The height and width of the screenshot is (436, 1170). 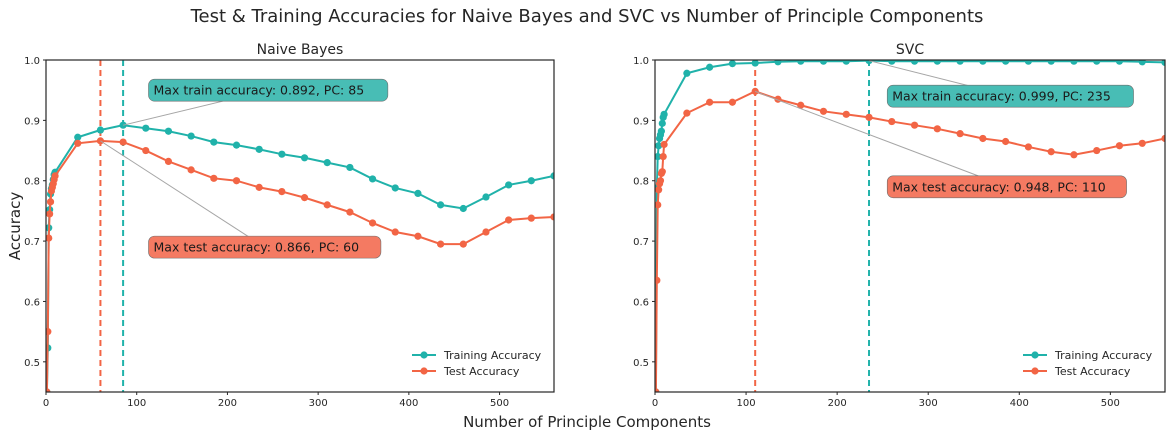 I want to click on subplot-title: Naive Bayes, so click(x=300, y=50).